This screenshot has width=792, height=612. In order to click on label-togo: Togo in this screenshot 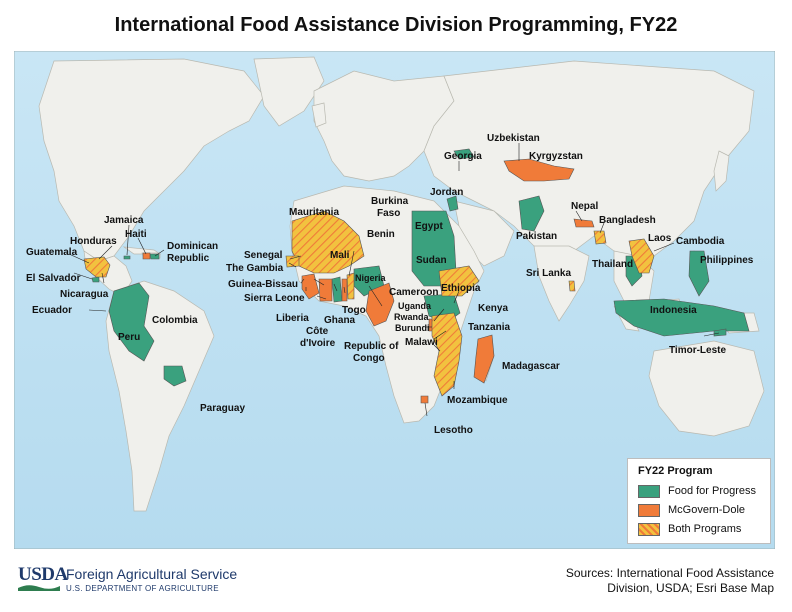, I will do `click(354, 310)`.